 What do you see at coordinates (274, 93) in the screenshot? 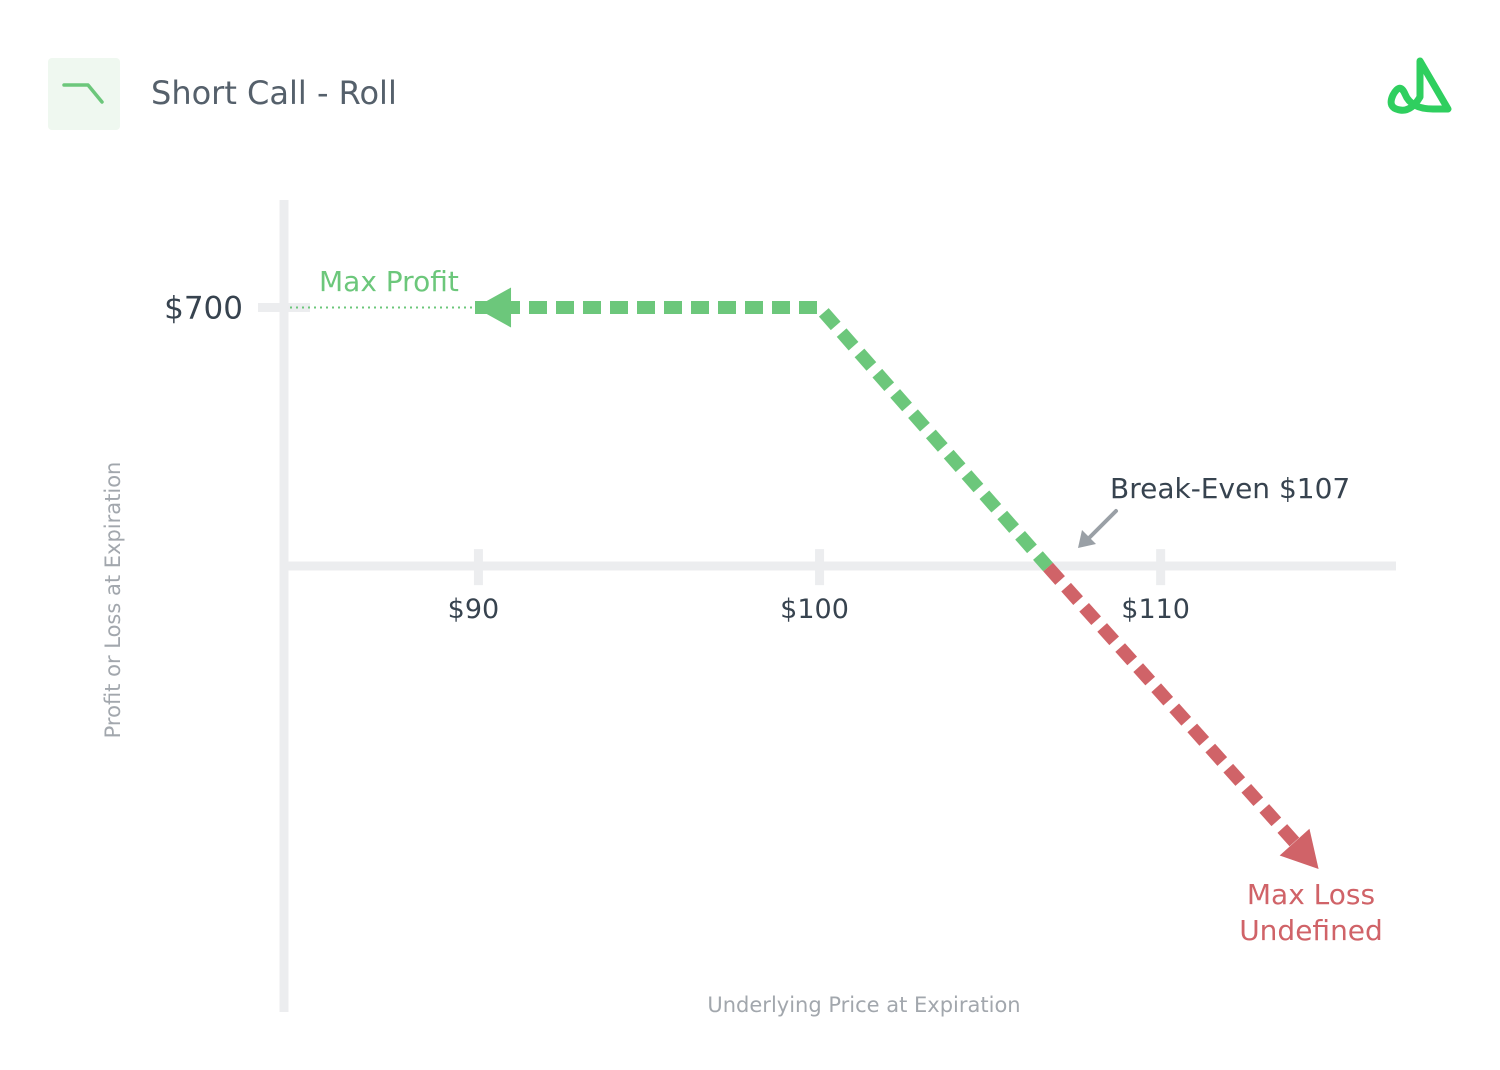
I see `page-title: Short Call - Roll` at bounding box center [274, 93].